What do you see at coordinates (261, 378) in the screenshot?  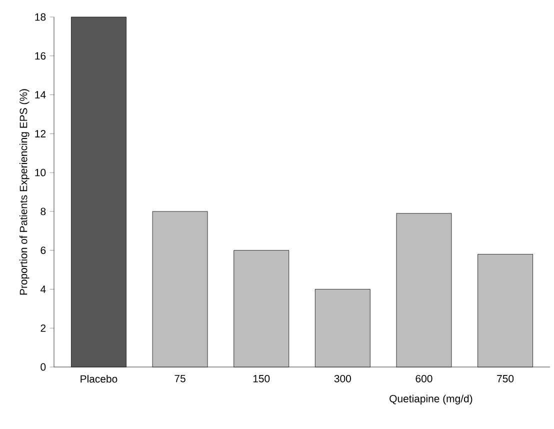 I see `x-tick-label: 150` at bounding box center [261, 378].